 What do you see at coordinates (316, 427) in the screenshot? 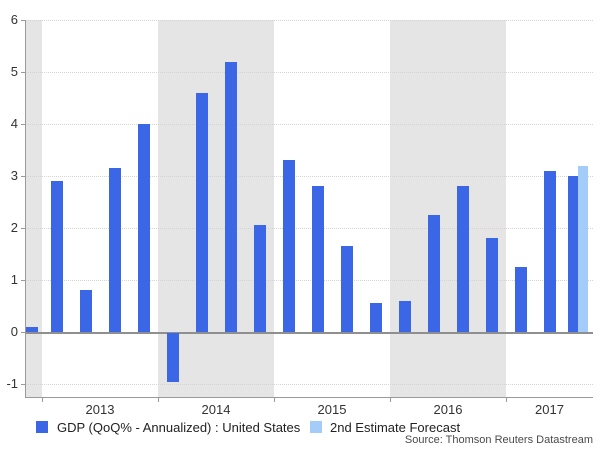
I see `forecast-legend-swatch` at bounding box center [316, 427].